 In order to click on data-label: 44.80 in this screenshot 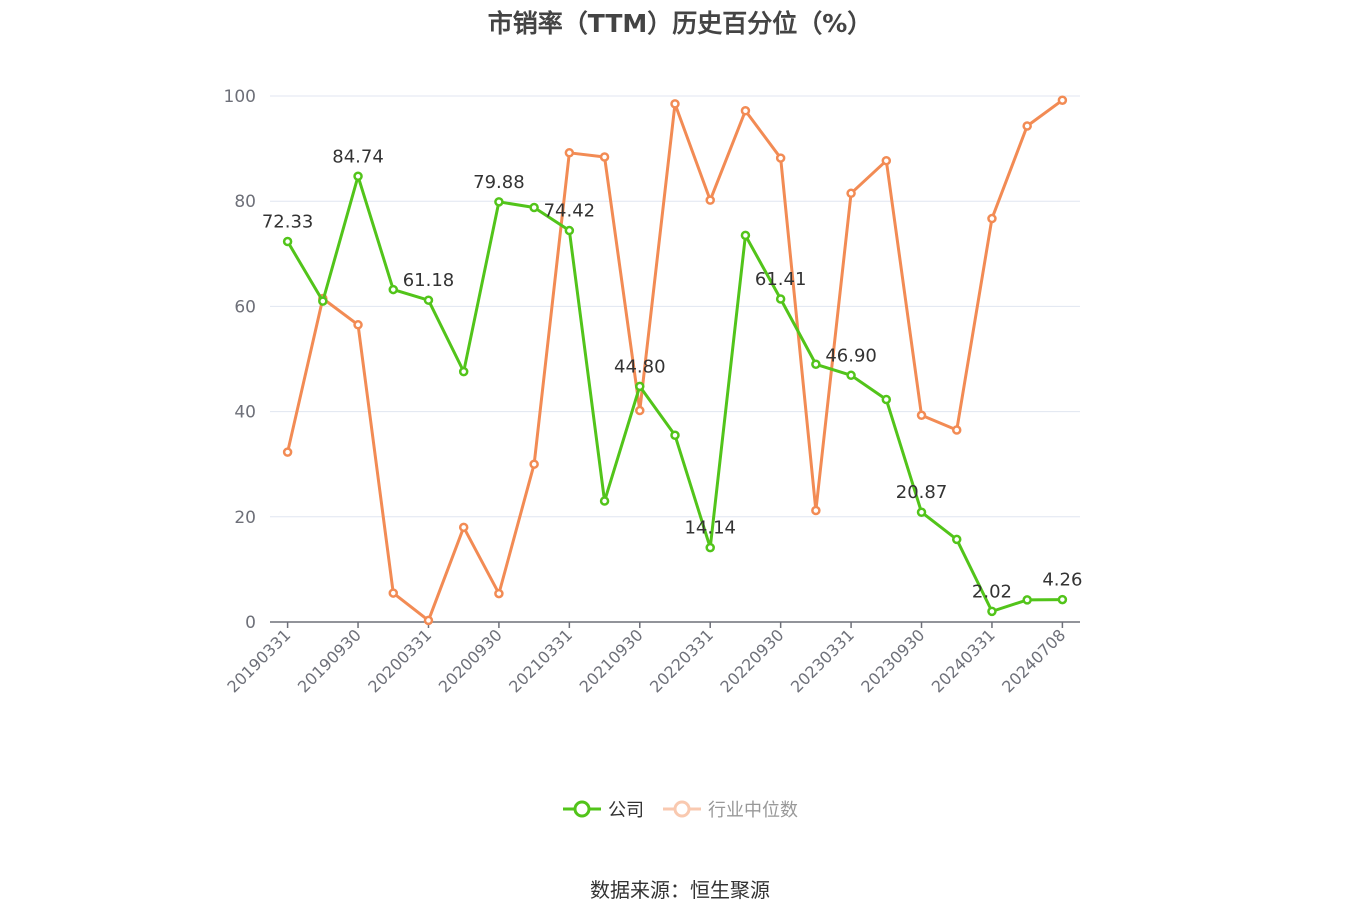, I will do `click(640, 366)`.